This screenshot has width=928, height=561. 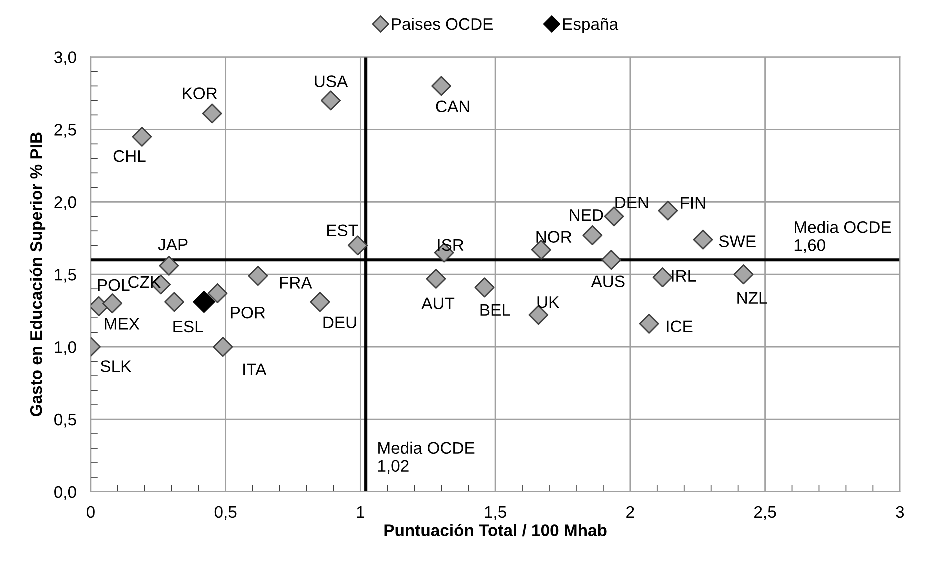 I want to click on annotation: ESL, so click(x=189, y=326).